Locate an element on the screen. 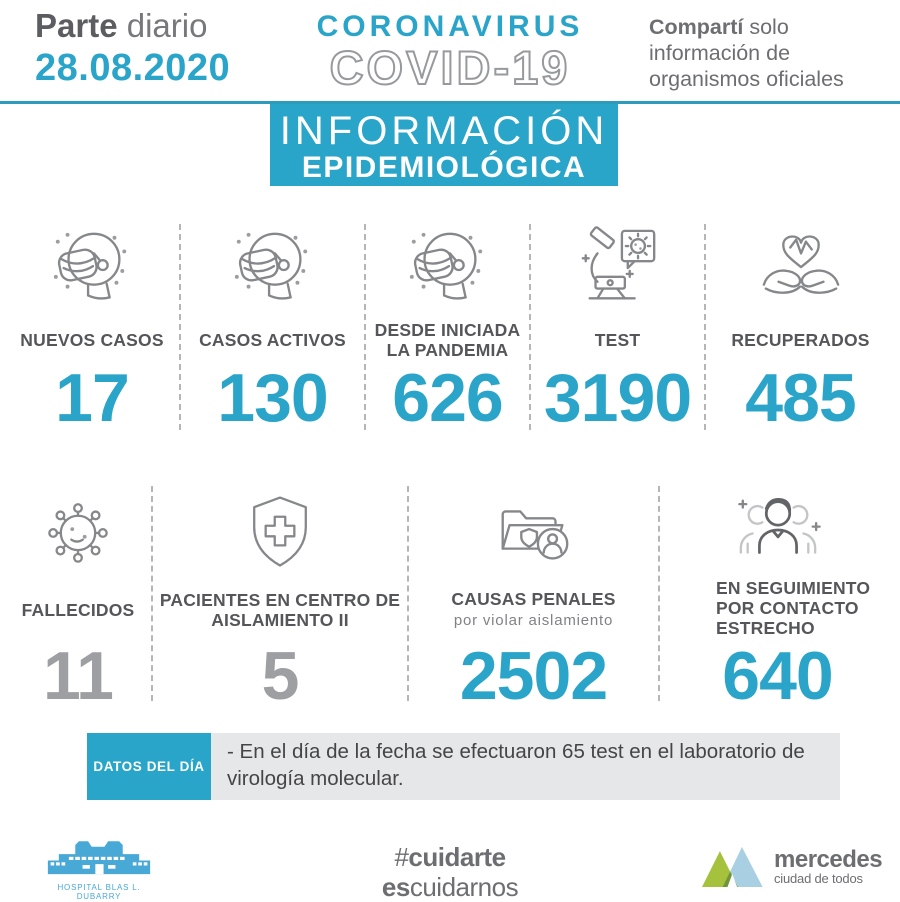 The image size is (900, 902). stat-label: CASOS ACTIVOS is located at coordinates (272, 340).